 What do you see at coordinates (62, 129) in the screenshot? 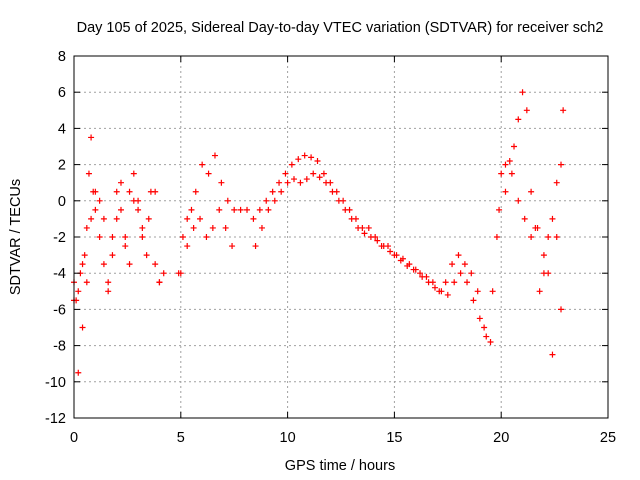
I see `y-tick-label: 4` at bounding box center [62, 129].